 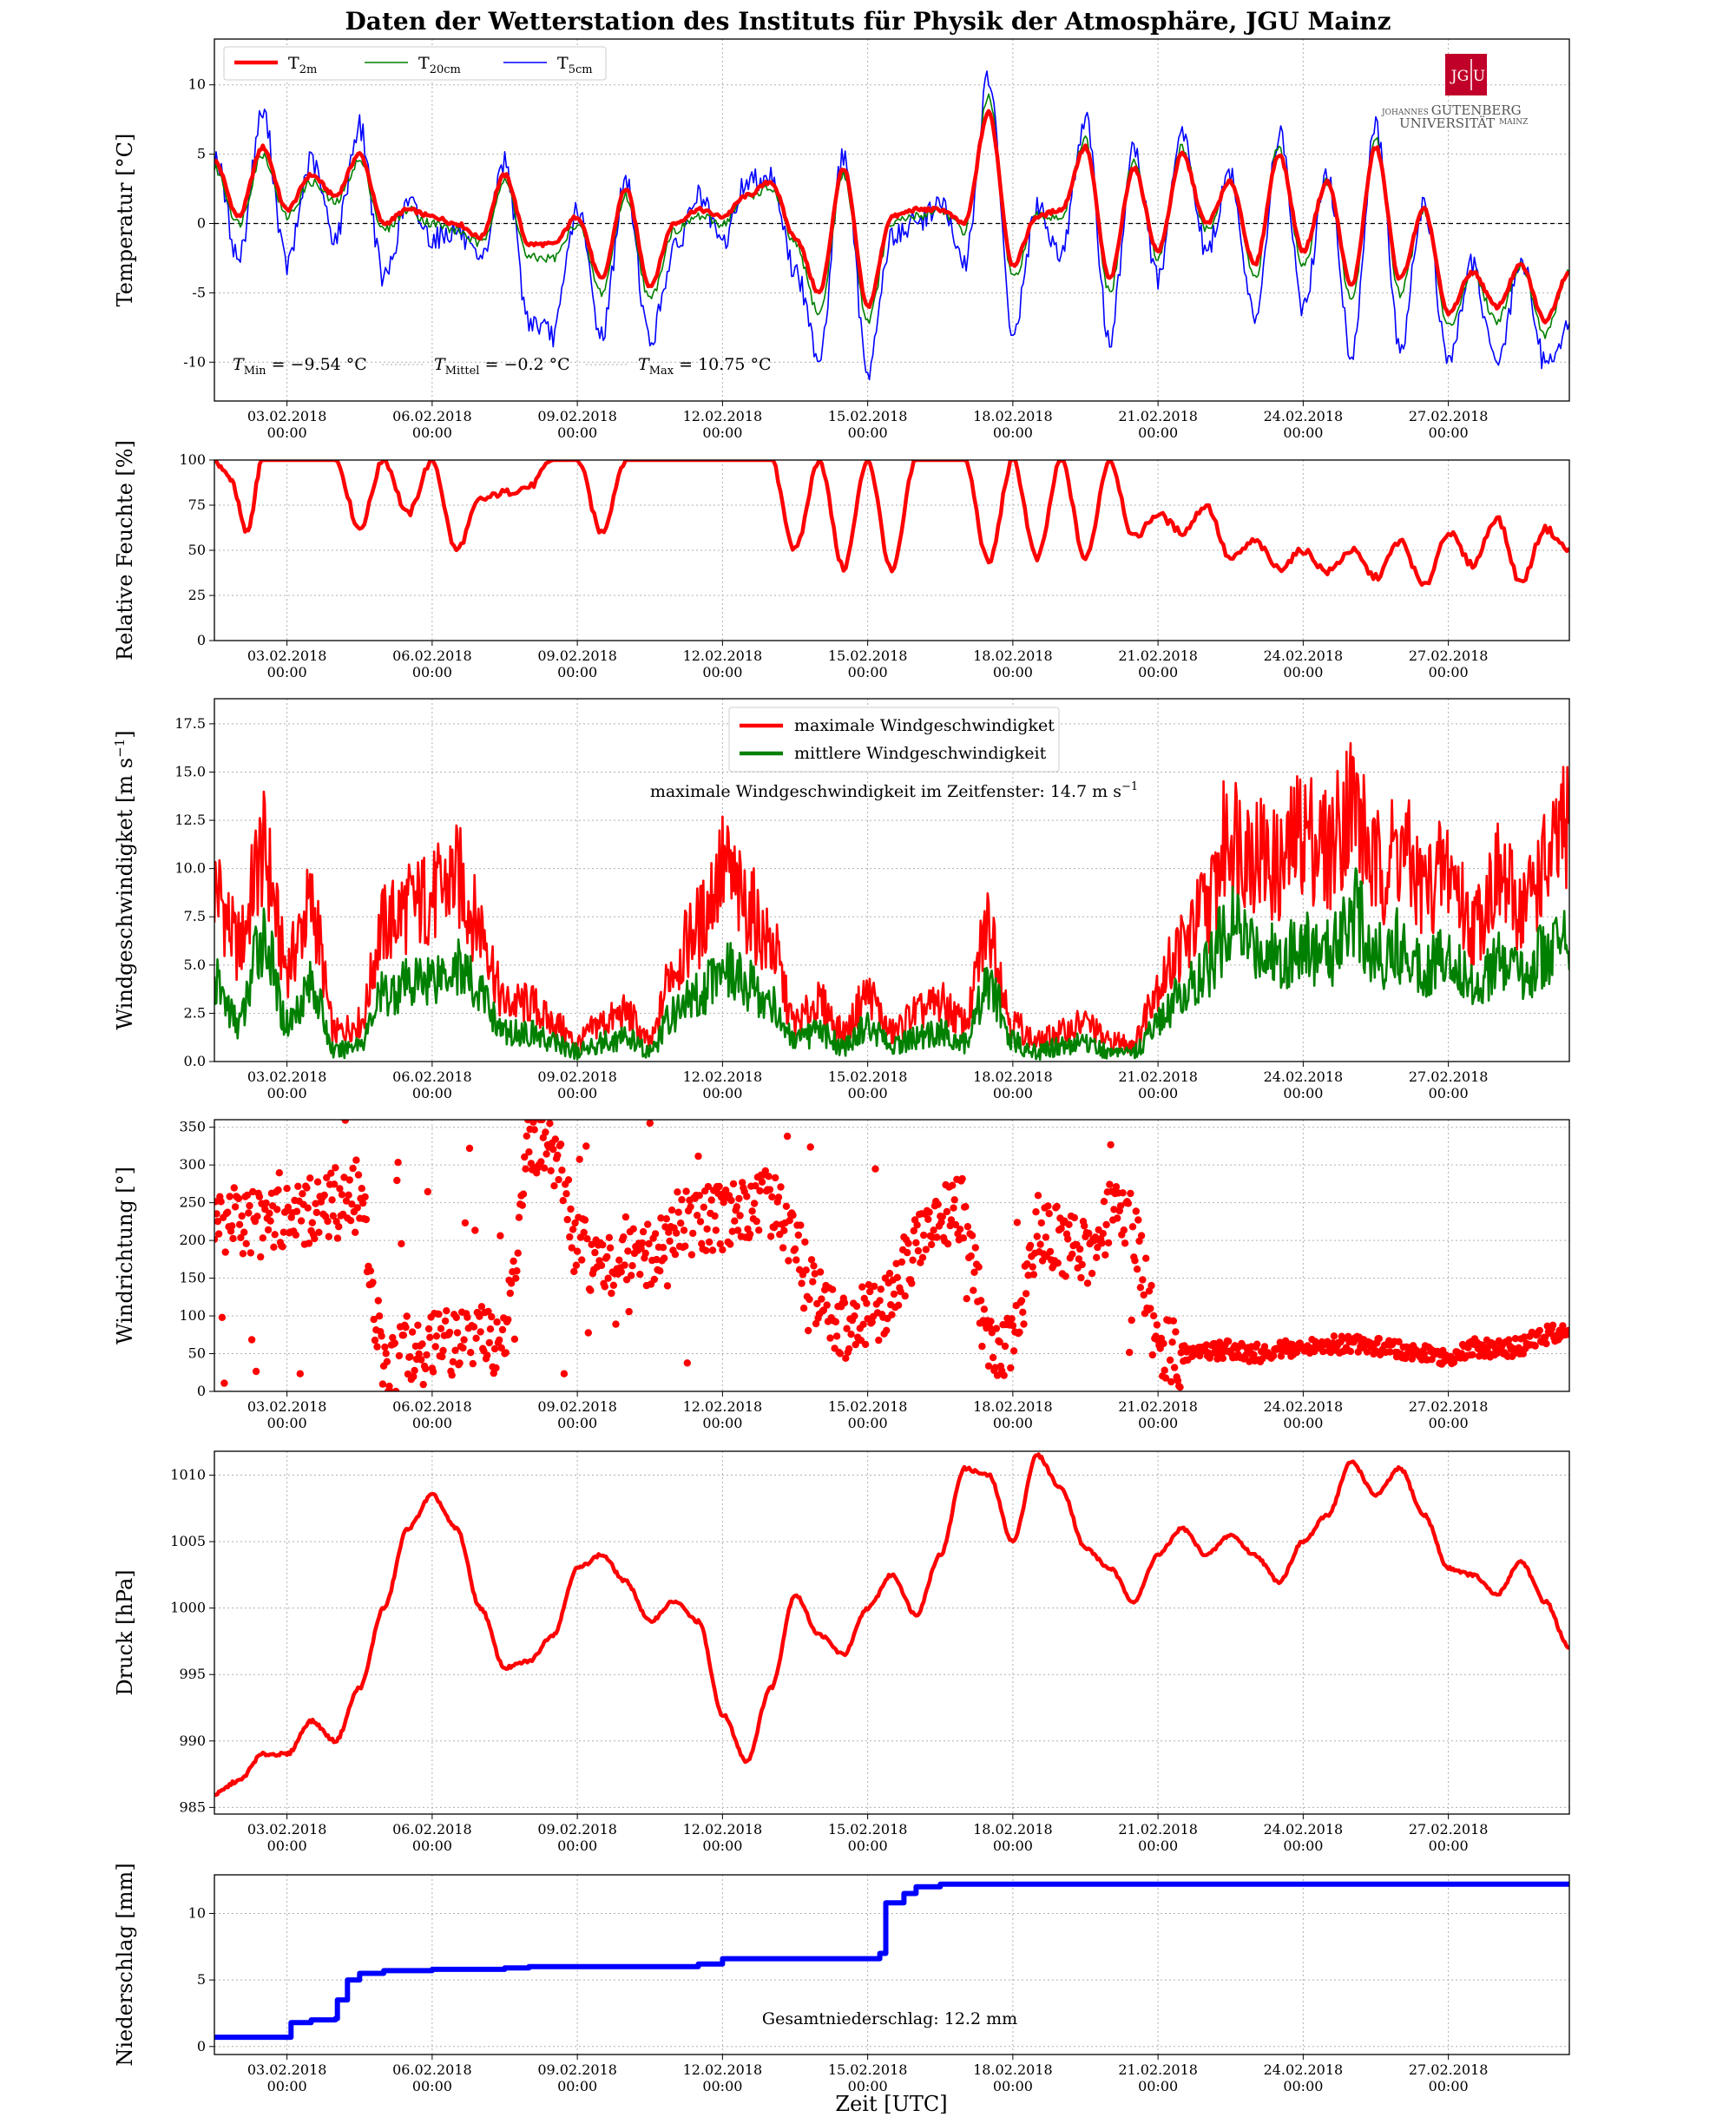 What do you see at coordinates (188, 1608) in the screenshot?
I see `y-tick-label: 1000` at bounding box center [188, 1608].